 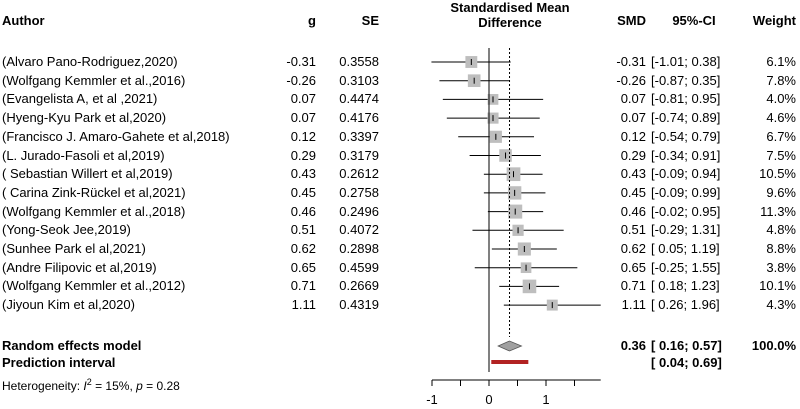 I want to click on study-ci: [-0.81; 0.95], so click(x=686, y=99).